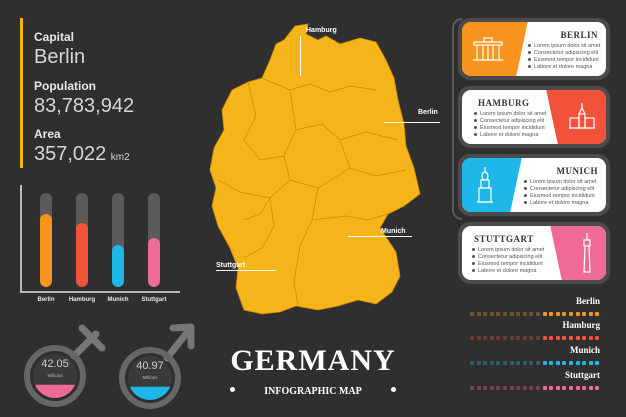  I want to click on bar-chart: Berlin Hamburg Munich Stuttgart, so click(100, 245).